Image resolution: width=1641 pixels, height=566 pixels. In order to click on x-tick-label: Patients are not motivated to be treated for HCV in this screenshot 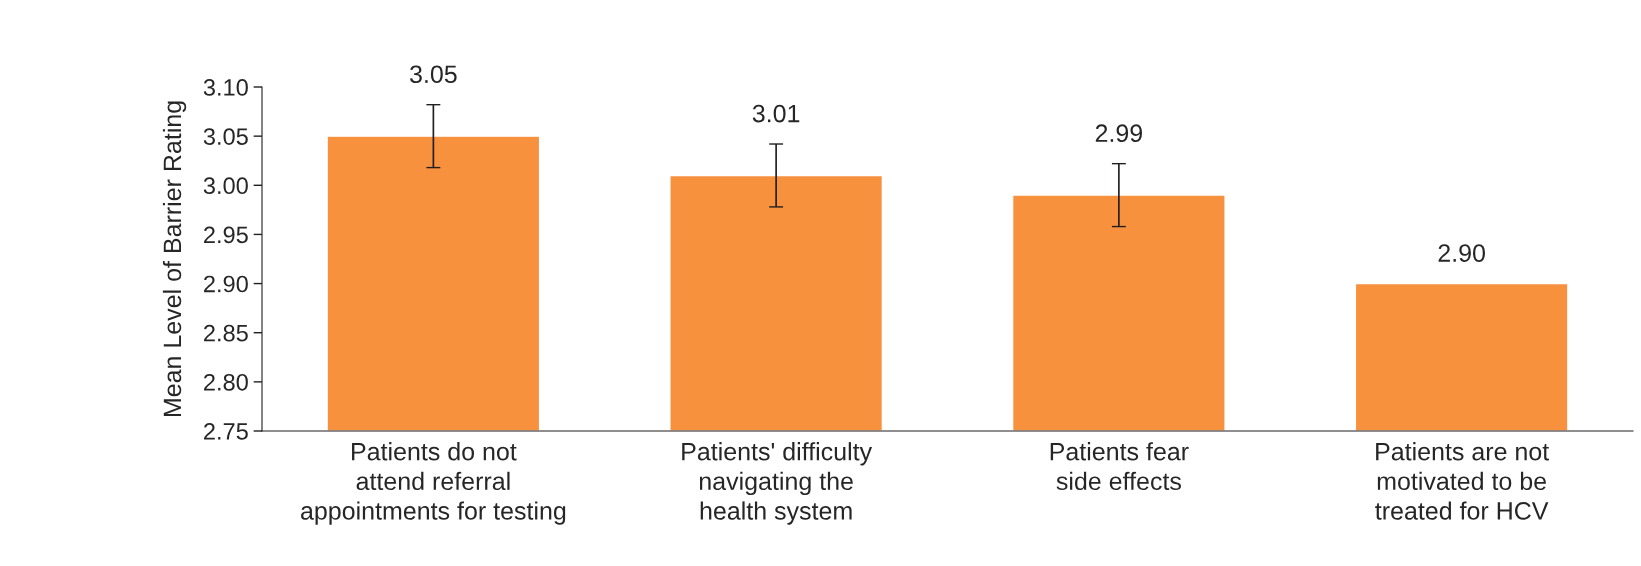, I will do `click(1462, 481)`.